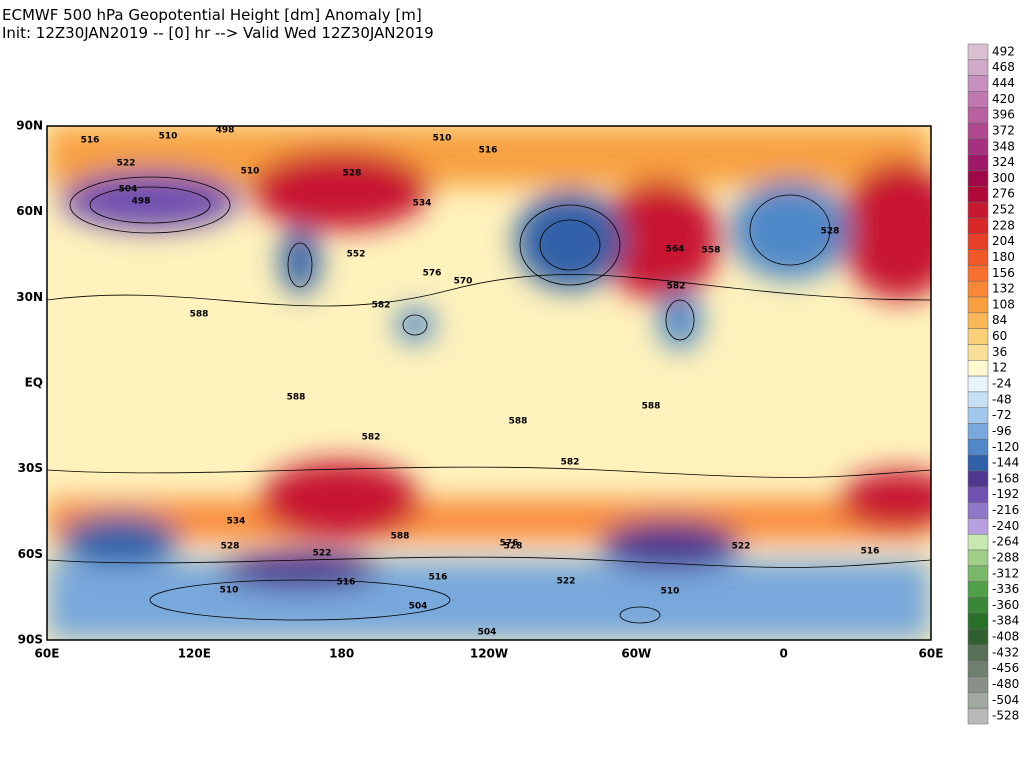 This screenshot has height=768, width=1024. What do you see at coordinates (1003, 273) in the screenshot?
I see `colorbar-label: 156` at bounding box center [1003, 273].